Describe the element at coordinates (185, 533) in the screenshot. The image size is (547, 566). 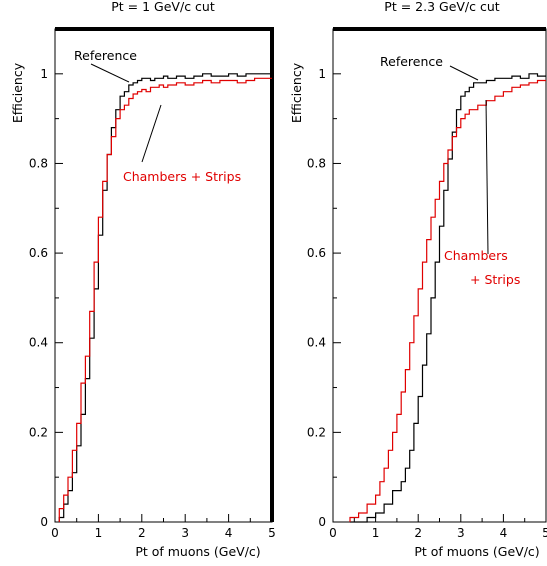
I see `panel-1-xtick-label: 3` at that location.